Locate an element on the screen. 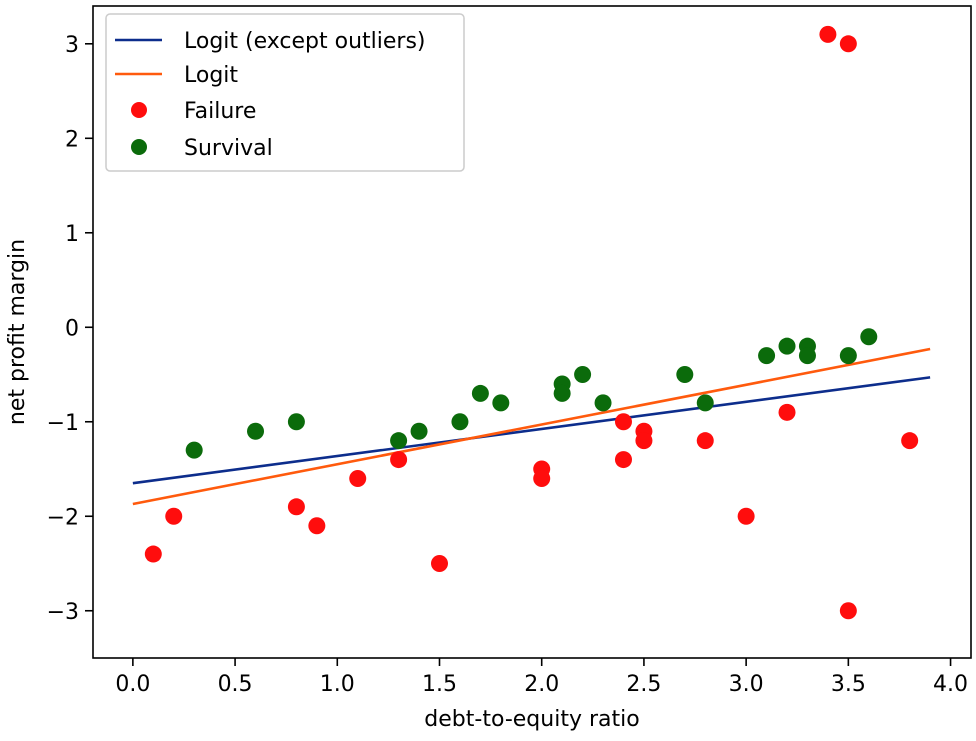 This screenshot has width=976, height=741. x-axis-title: debt-to-equity ratio is located at coordinates (531, 719).